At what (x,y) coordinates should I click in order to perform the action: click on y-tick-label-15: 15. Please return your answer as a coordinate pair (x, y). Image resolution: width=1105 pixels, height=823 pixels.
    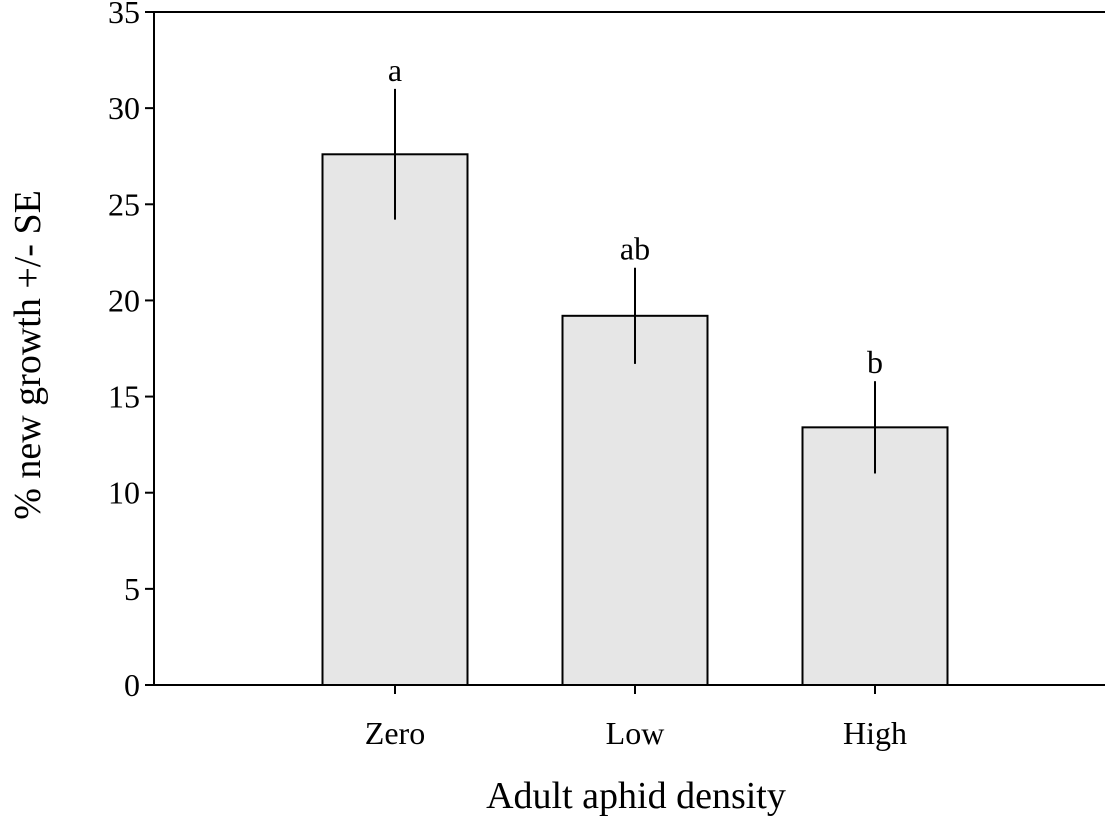
    Looking at the image, I should click on (124, 397).